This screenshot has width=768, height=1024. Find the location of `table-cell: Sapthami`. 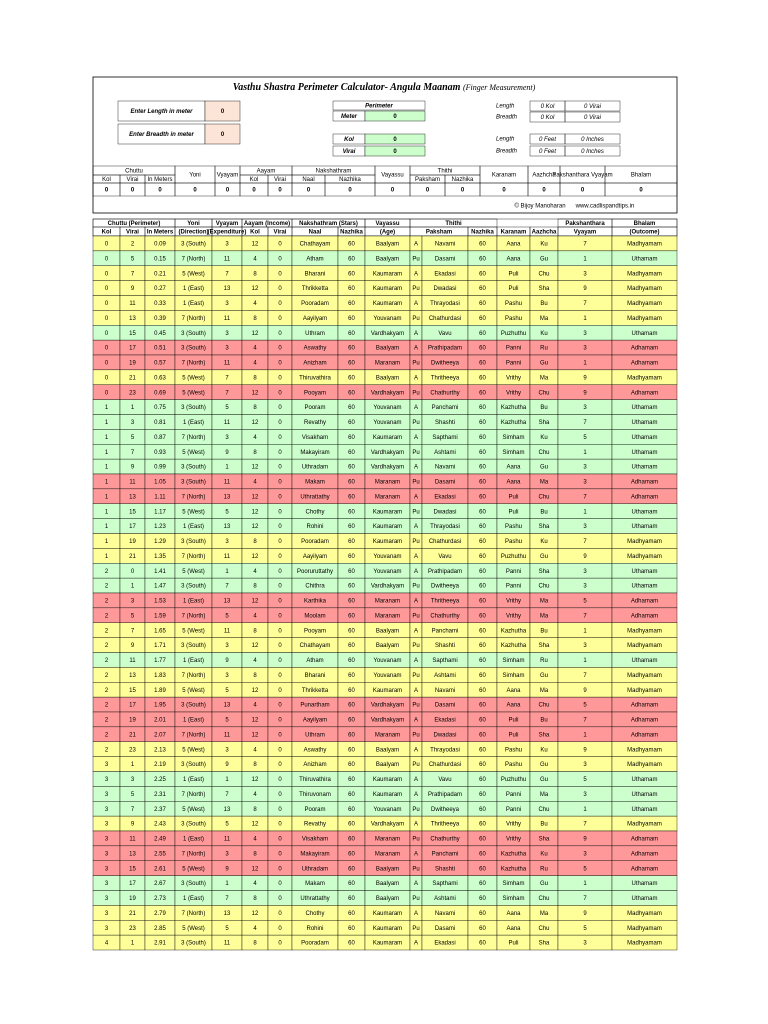

table-cell: Sapthami is located at coordinates (444, 884).